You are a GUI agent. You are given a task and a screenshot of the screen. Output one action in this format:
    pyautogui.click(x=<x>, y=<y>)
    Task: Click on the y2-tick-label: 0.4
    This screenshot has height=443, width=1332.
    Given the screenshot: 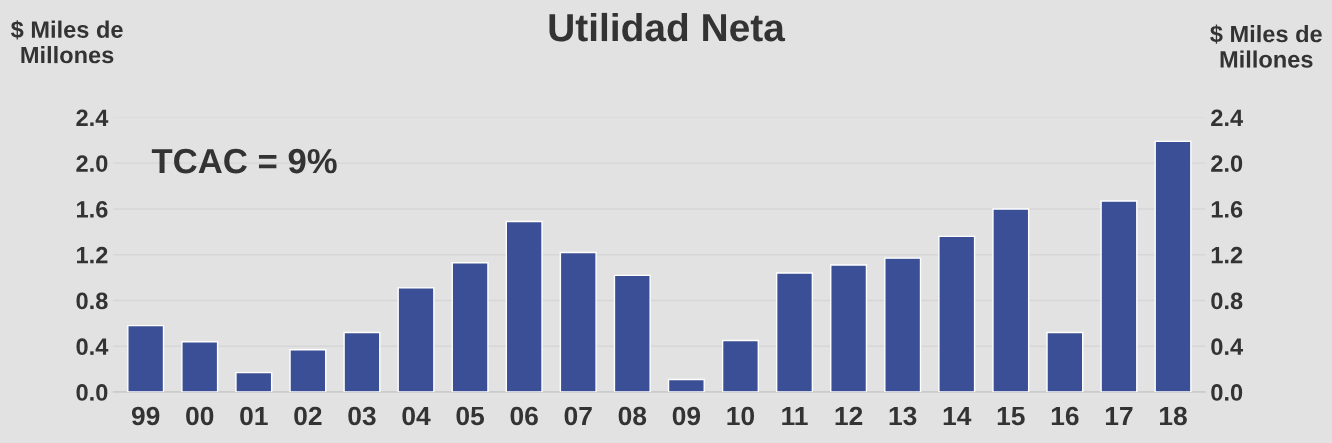 What is the action you would take?
    pyautogui.click(x=1227, y=347)
    